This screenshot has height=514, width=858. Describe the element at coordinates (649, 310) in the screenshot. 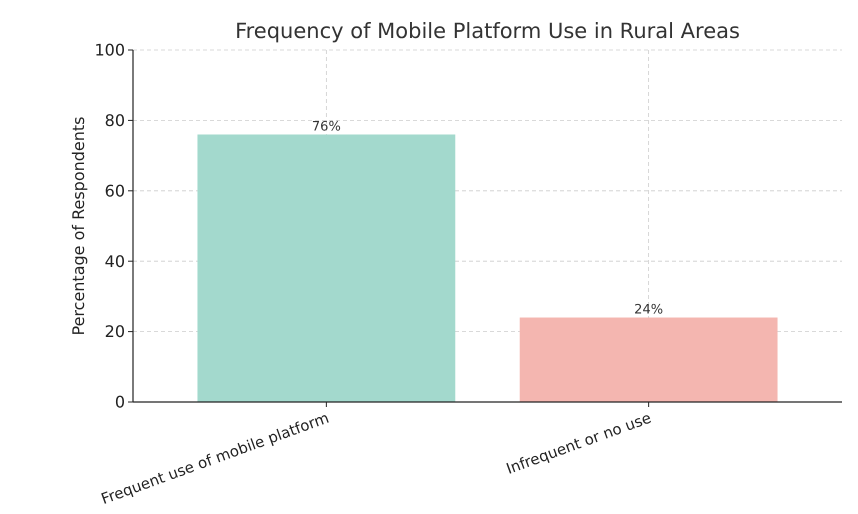

I see `data-label: 24%` at that location.